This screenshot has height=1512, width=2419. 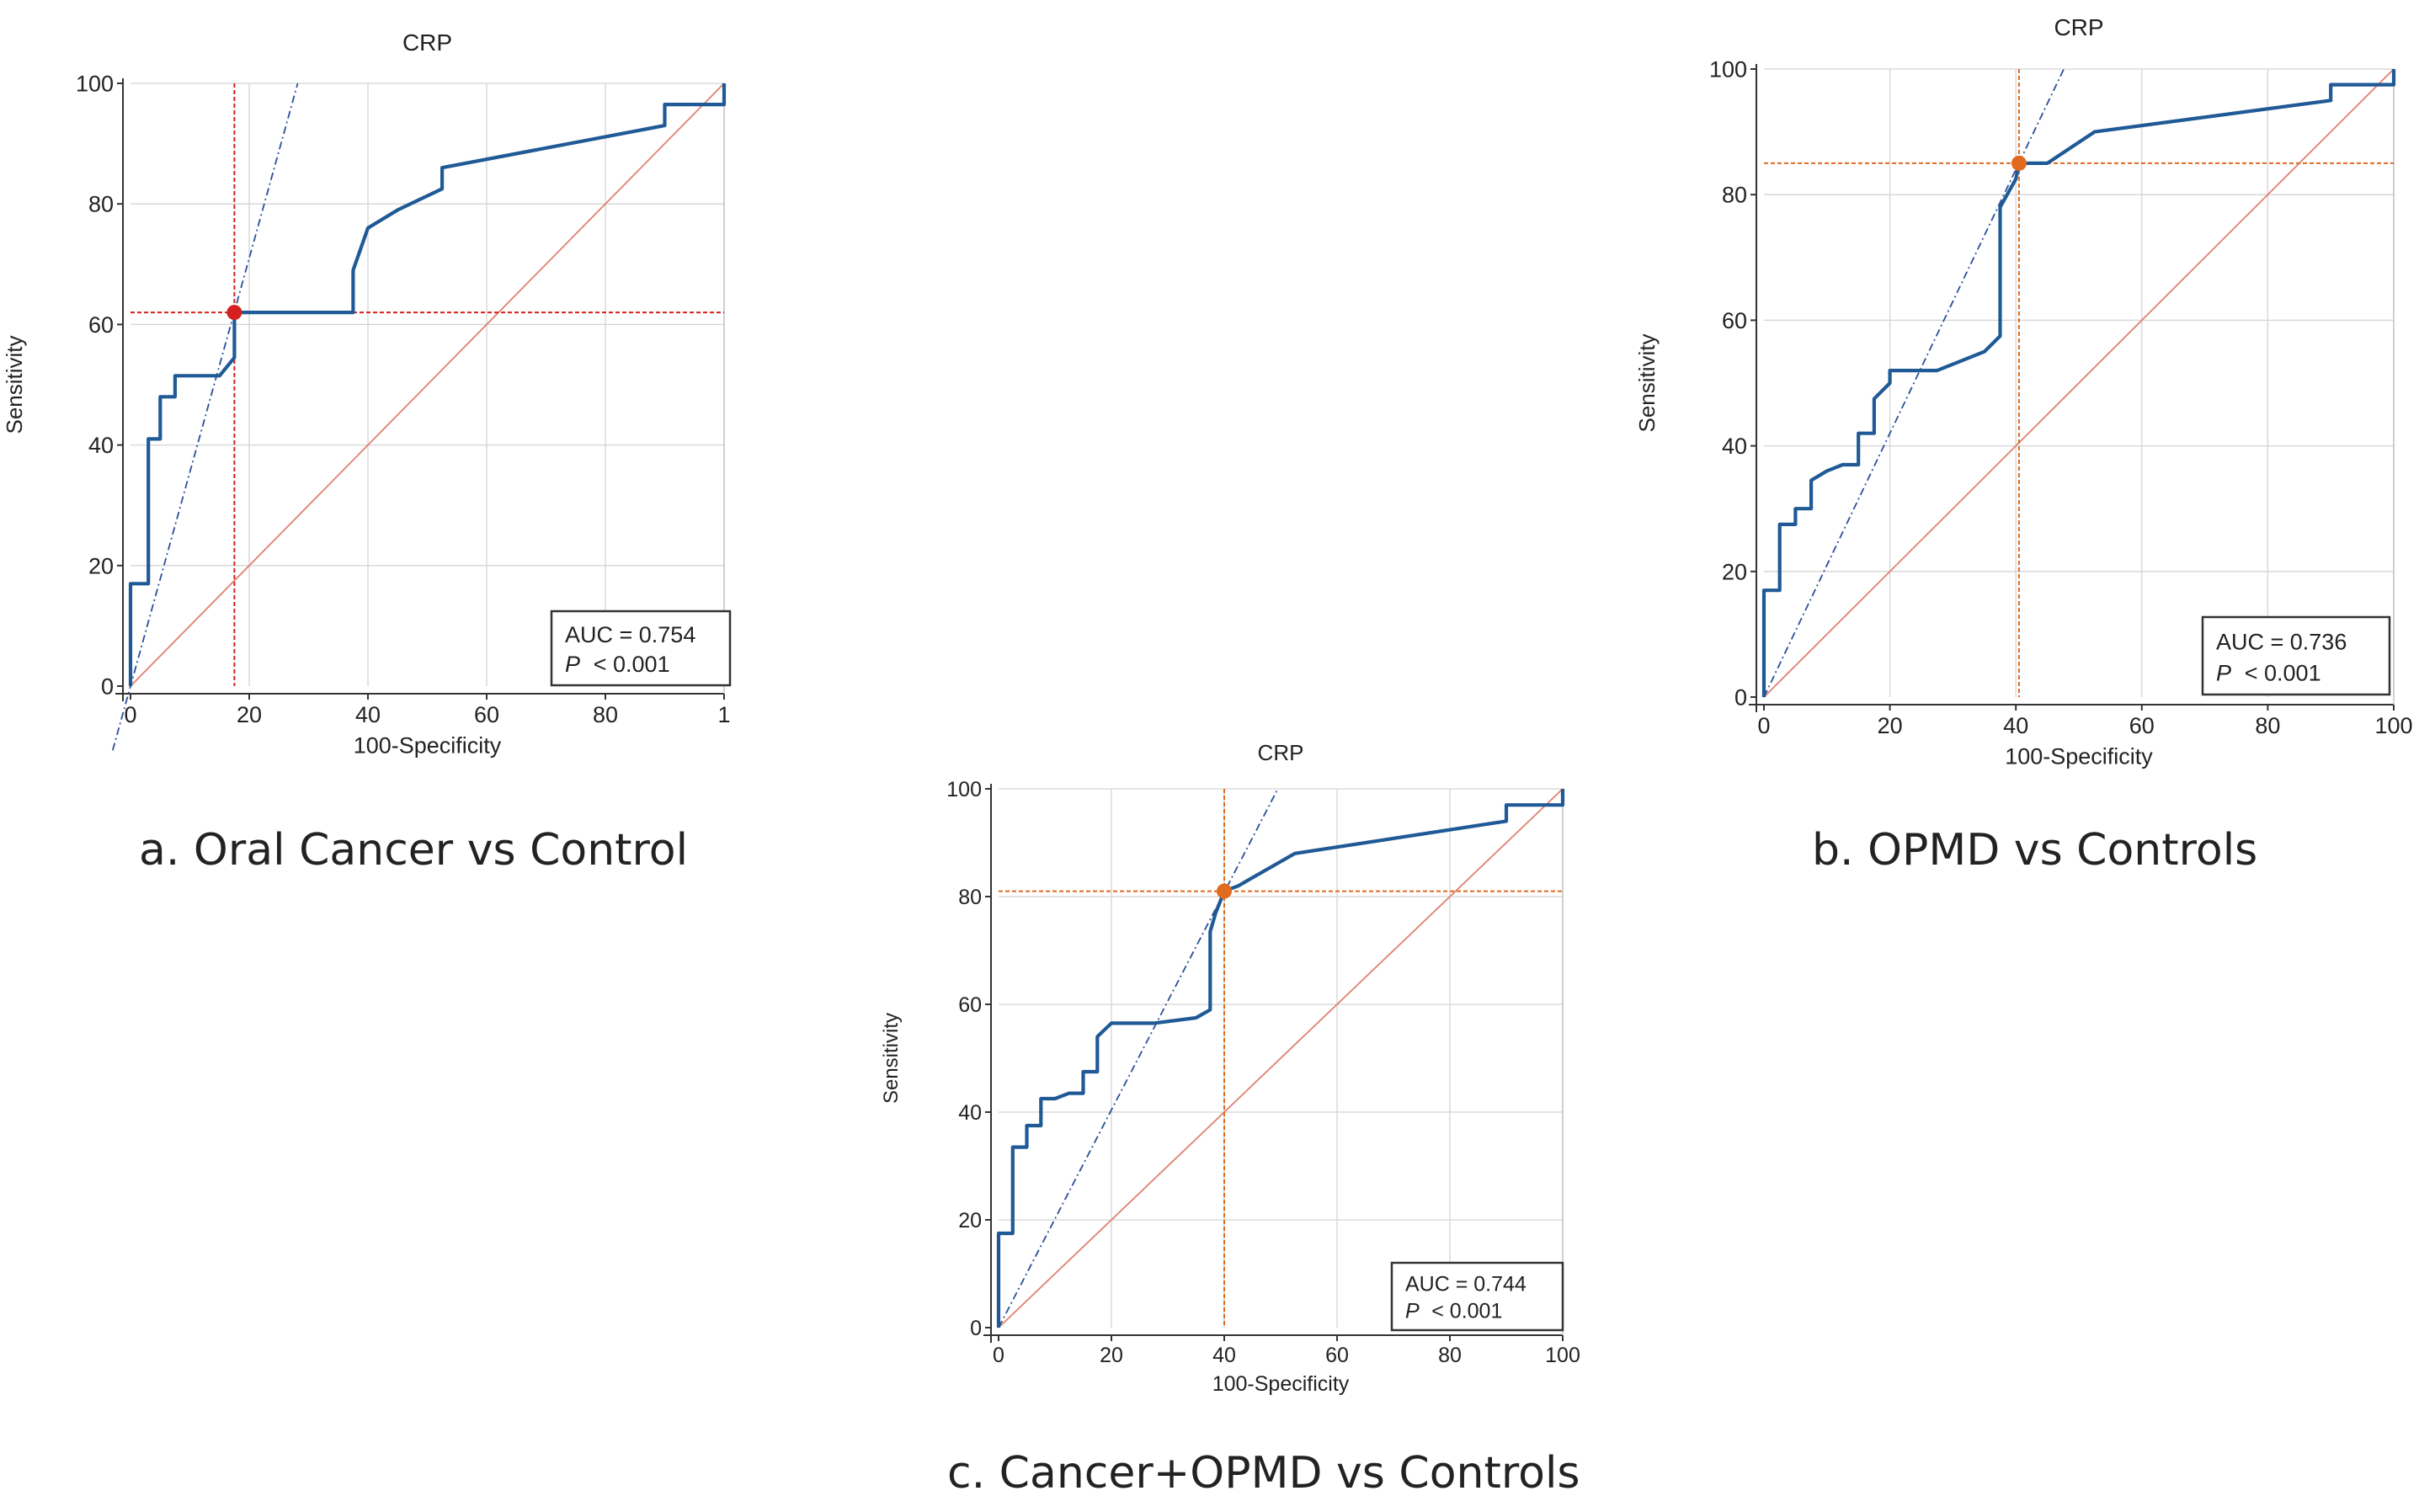 I want to click on auc-label: AUC = 0.754, so click(x=630, y=634).